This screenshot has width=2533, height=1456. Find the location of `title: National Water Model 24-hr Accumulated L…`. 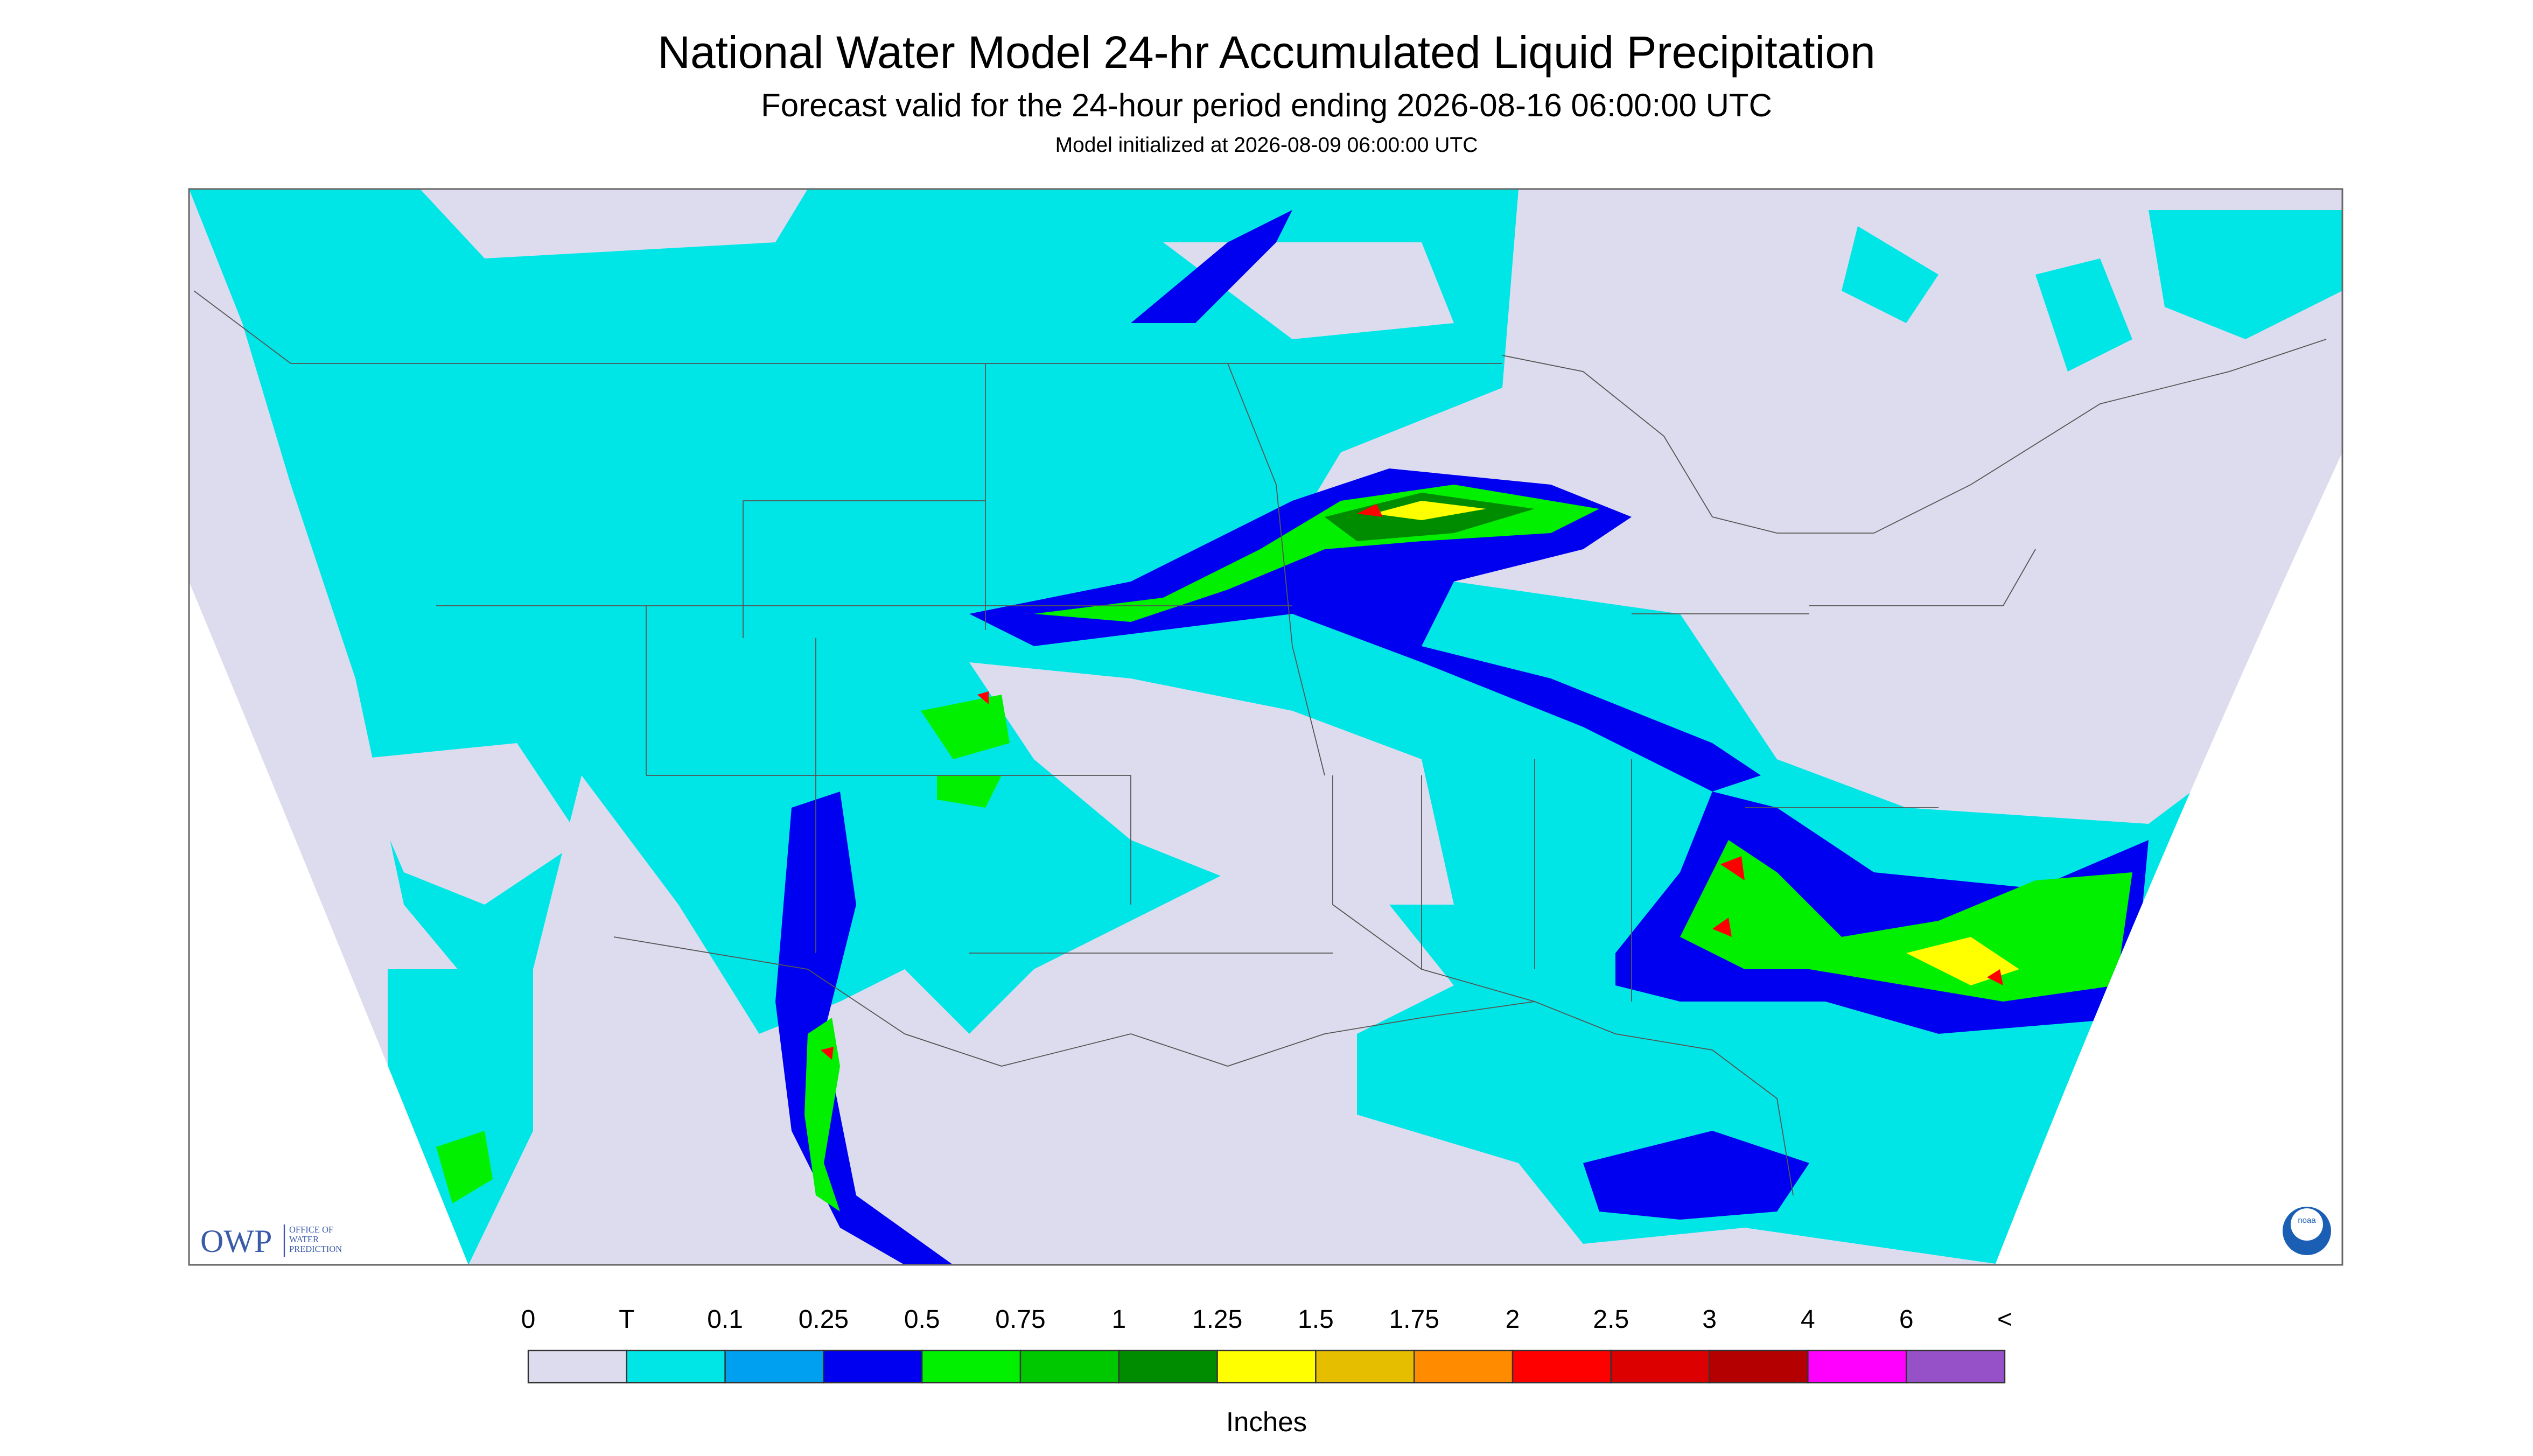

title: National Water Model 24-hr Accumulated L… is located at coordinates (1266, 52).